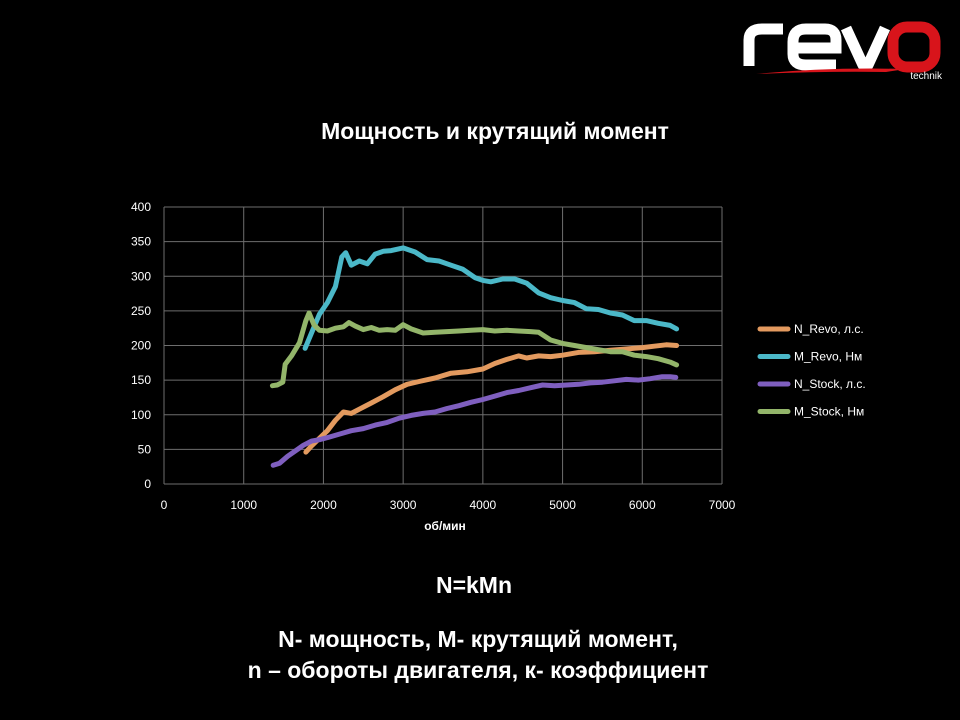 The width and height of the screenshot is (960, 720). I want to click on revo-technik-logo: technik, so click(842, 51).